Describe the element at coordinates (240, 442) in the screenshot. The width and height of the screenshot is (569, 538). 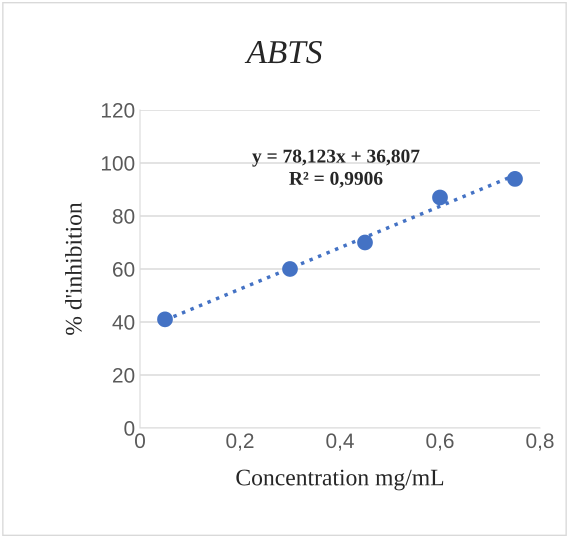
I see `x-tick-label: 0,2` at that location.